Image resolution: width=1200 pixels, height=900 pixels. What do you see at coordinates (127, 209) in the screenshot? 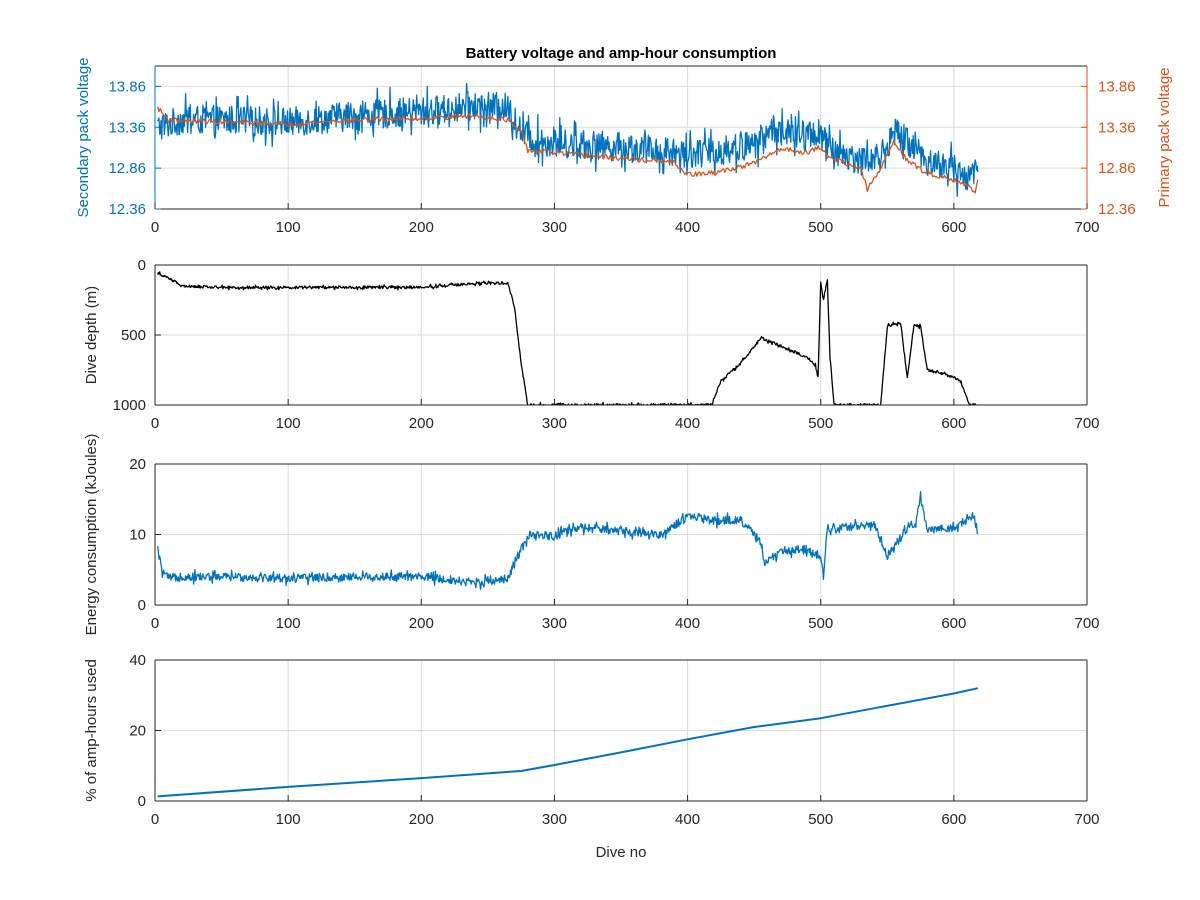
I see `y-tick-label: 12.36` at bounding box center [127, 209].